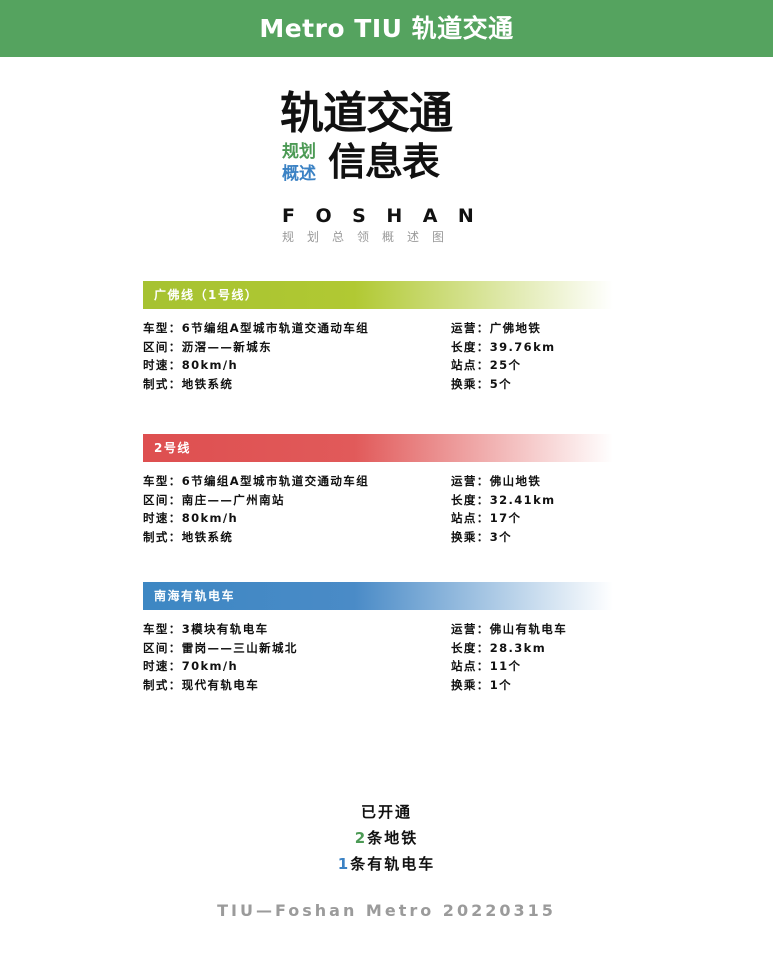 This screenshot has width=773, height=958. Describe the element at coordinates (482, 536) in the screenshot. I see `info-right: 换乘：3个` at that location.